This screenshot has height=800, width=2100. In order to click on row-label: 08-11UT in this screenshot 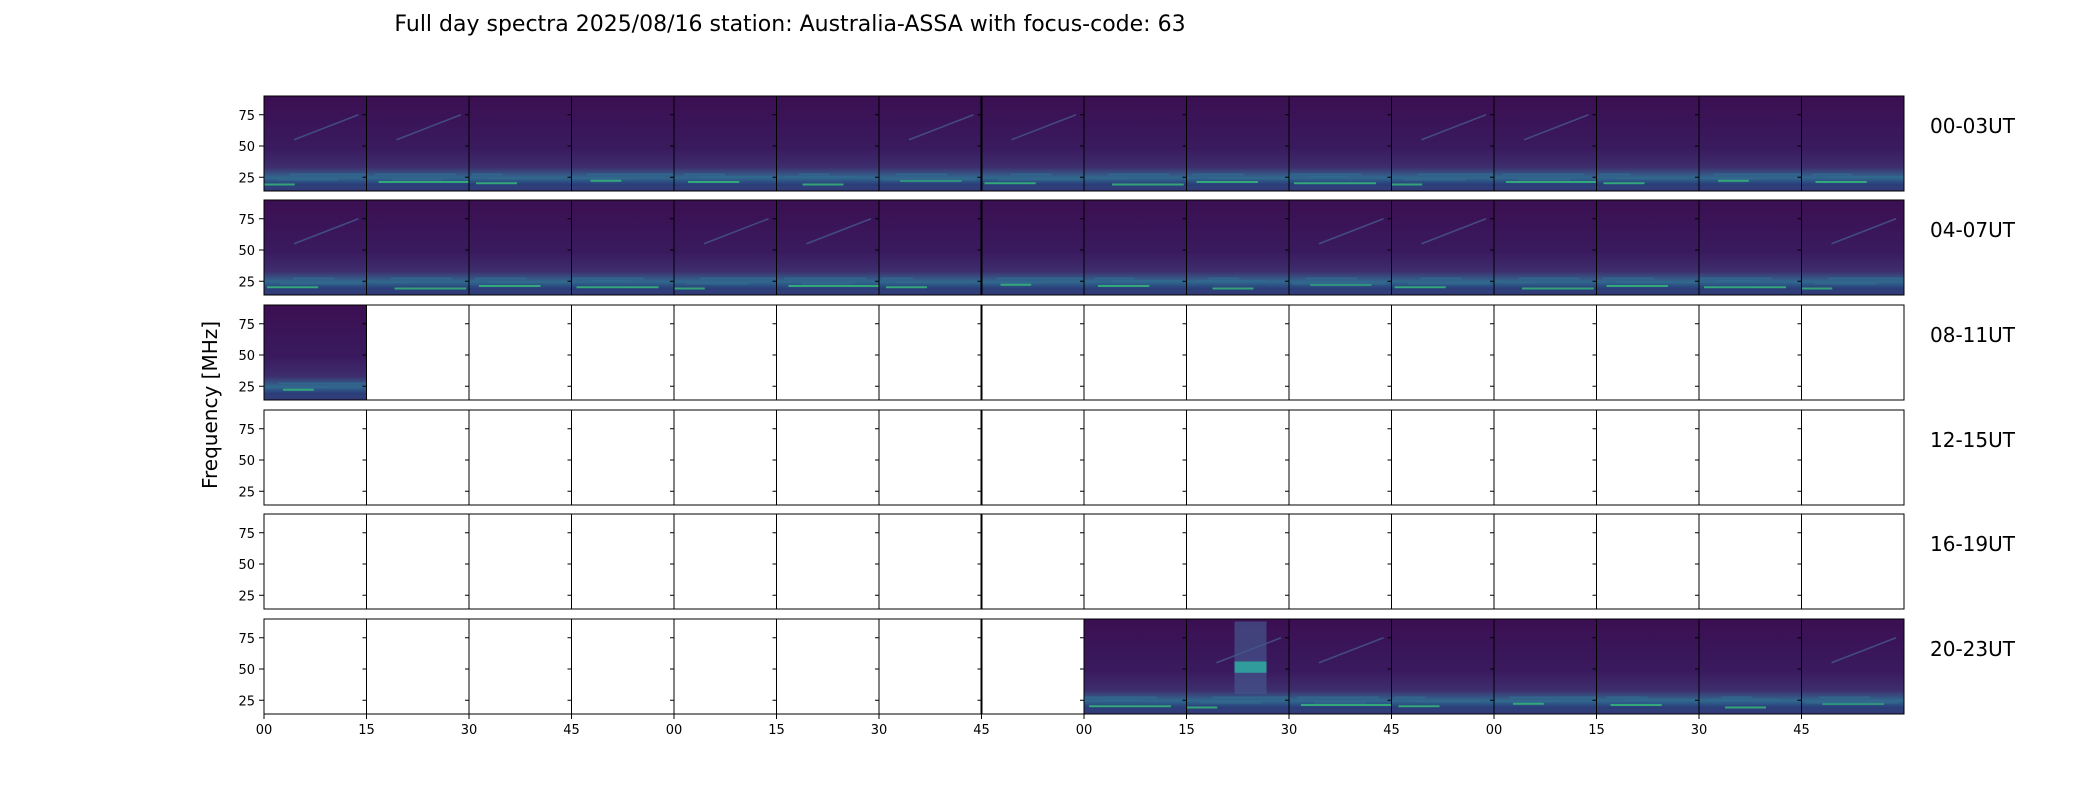, I will do `click(1973, 335)`.